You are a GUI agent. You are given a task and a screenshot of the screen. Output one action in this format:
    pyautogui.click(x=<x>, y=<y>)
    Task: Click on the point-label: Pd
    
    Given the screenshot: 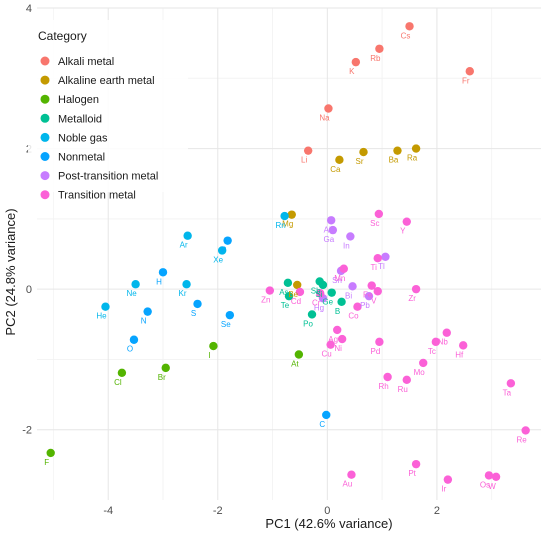 What is the action you would take?
    pyautogui.click(x=375, y=351)
    